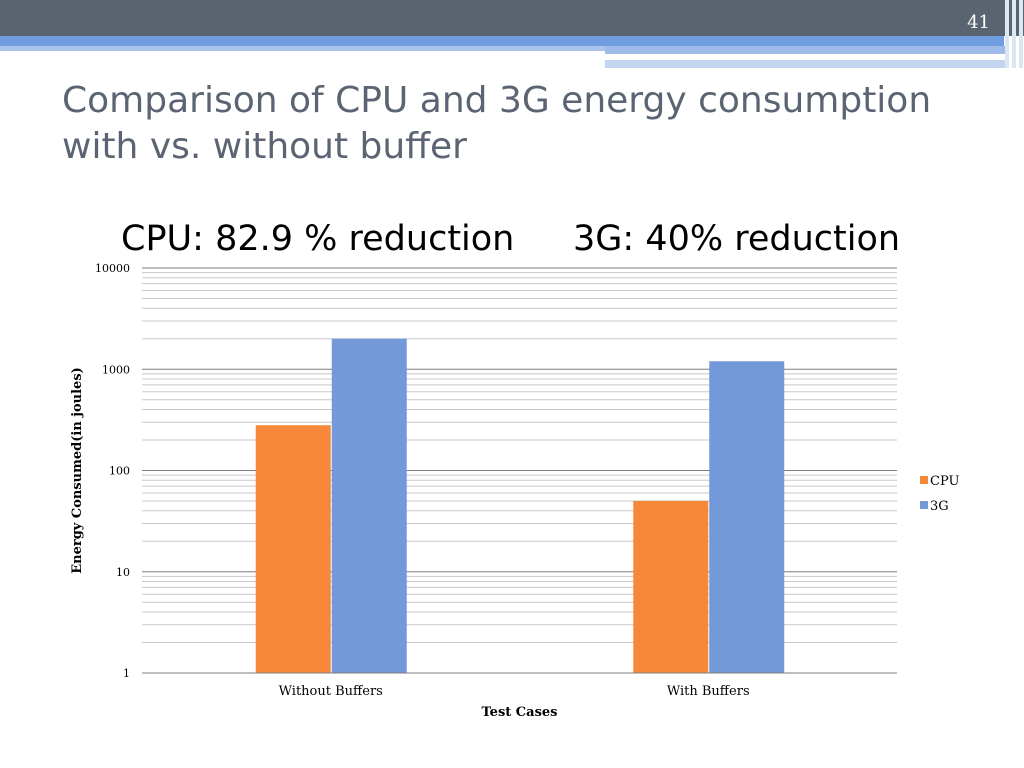  What do you see at coordinates (520, 712) in the screenshot?
I see `x-axis-title: Test Cases` at bounding box center [520, 712].